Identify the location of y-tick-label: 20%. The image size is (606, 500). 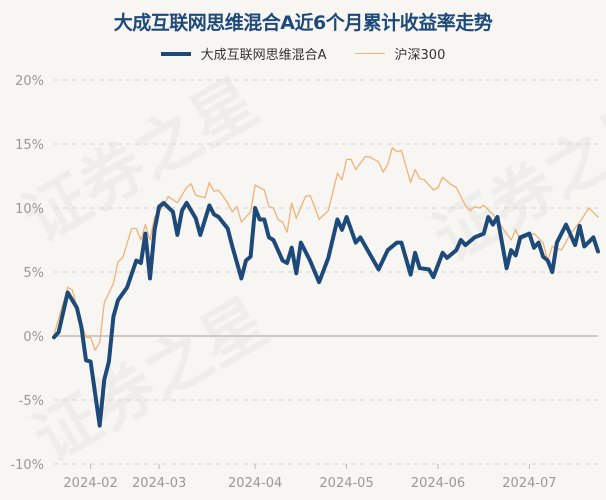
(29, 81).